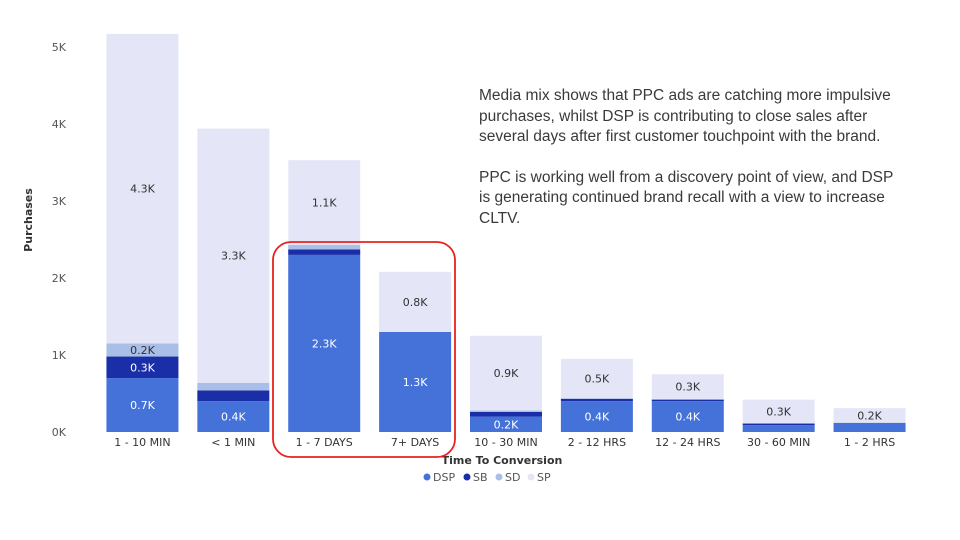  I want to click on legend: DSP SB SD SP, so click(487, 477).